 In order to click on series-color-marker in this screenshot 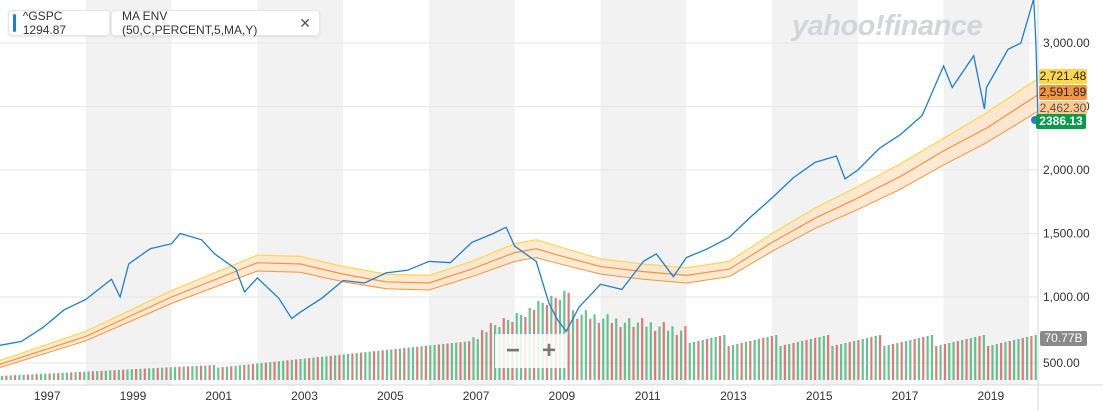, I will do `click(14, 23)`.